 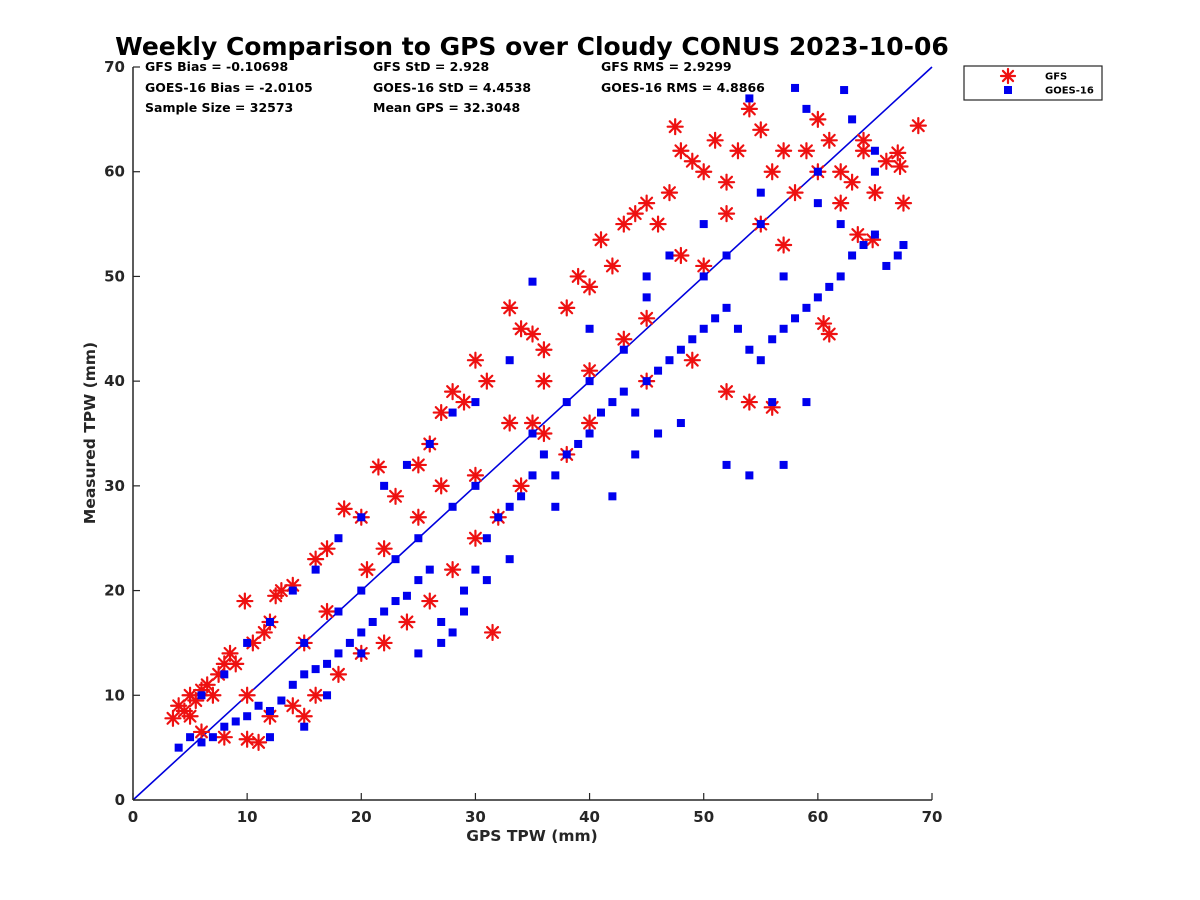 What do you see at coordinates (114, 67) in the screenshot?
I see `y-tick-label: 70` at bounding box center [114, 67].